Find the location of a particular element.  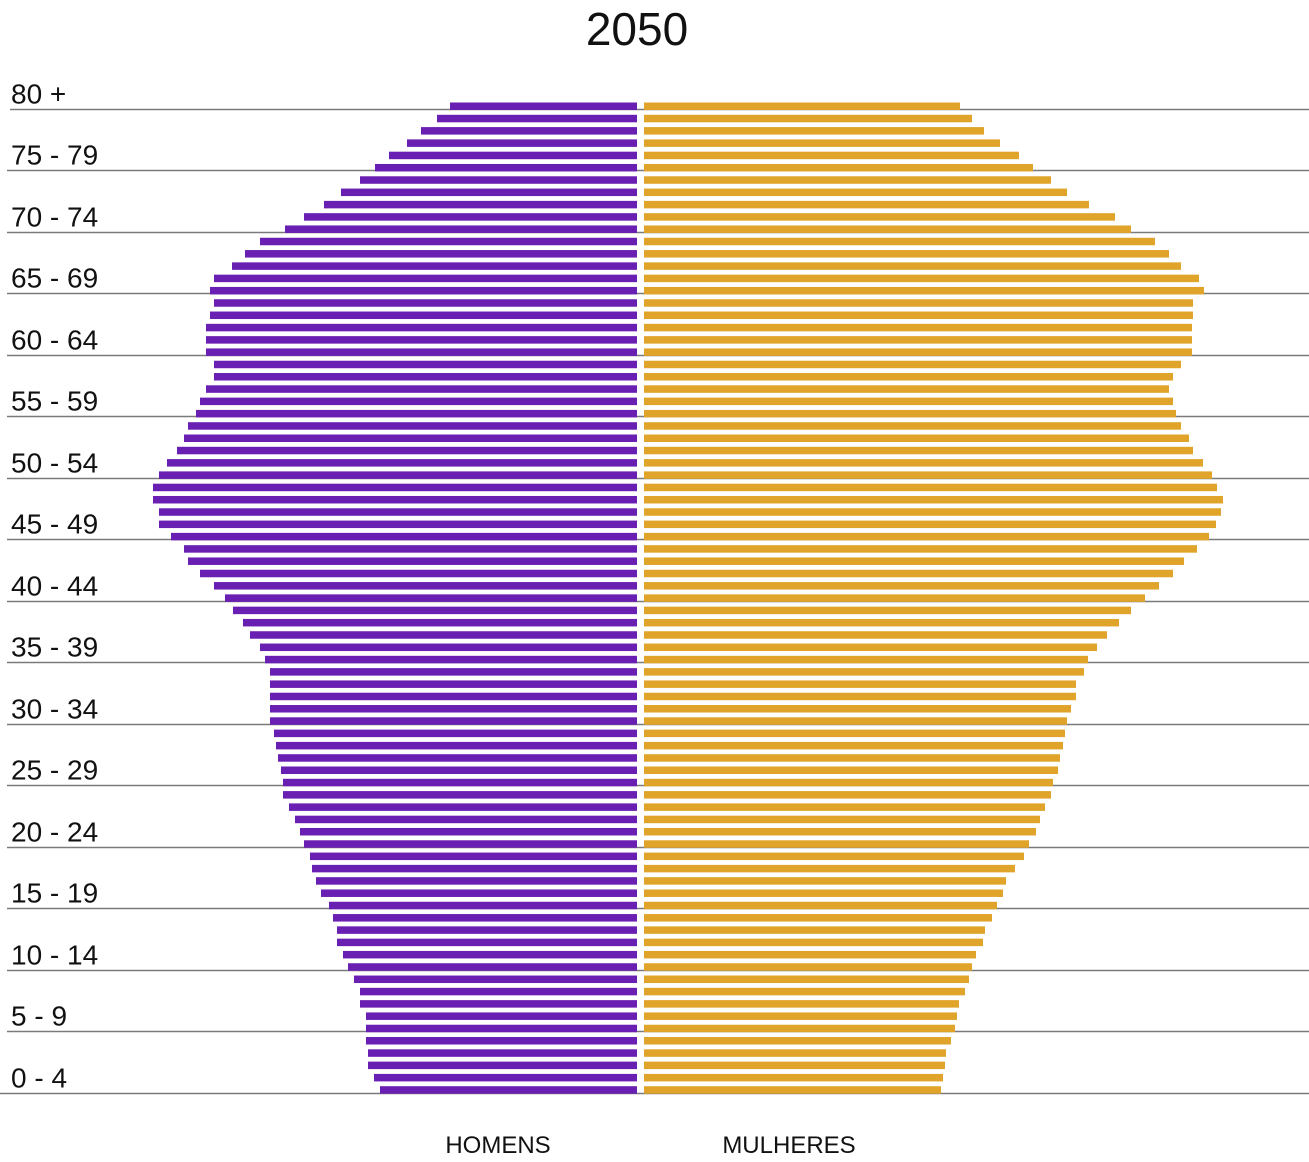

age-label: 15 - 19 is located at coordinates (54, 893).